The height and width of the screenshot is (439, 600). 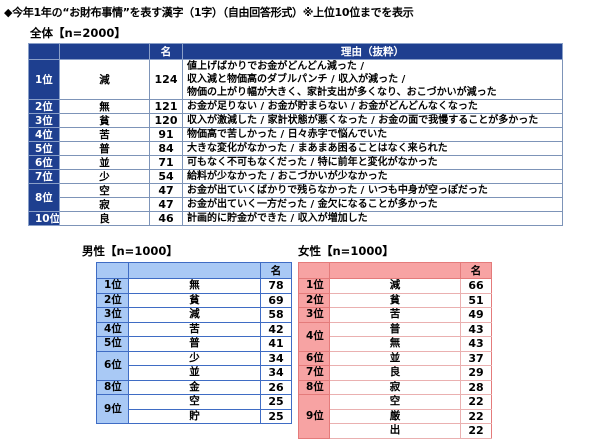 What do you see at coordinates (78, 33) in the screenshot?
I see `overall-section-label: 全体【n=2000】` at bounding box center [78, 33].